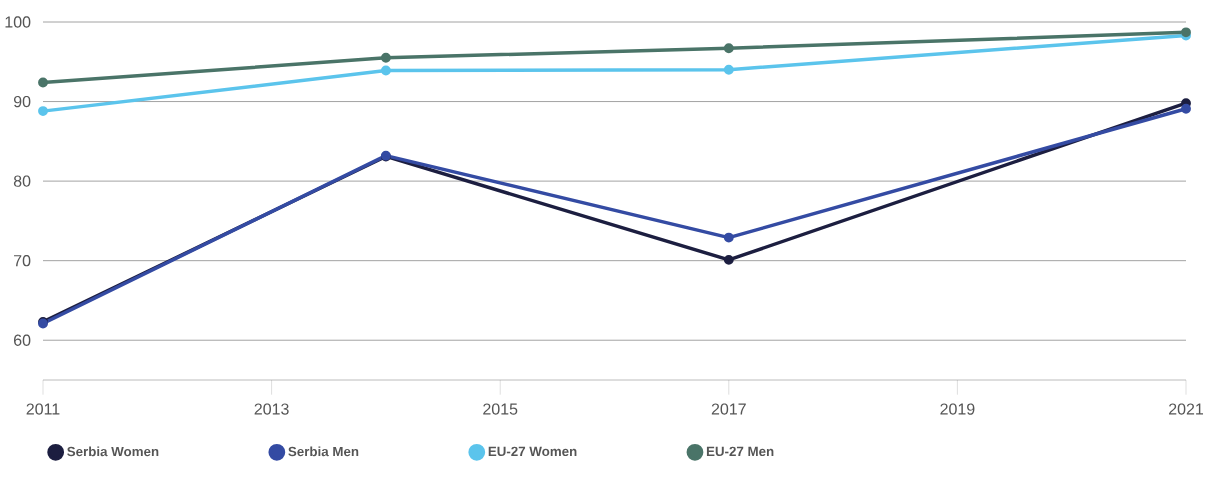 Image resolution: width=1214 pixels, height=480 pixels. What do you see at coordinates (43, 409) in the screenshot?
I see `x-tick-label: 2011` at bounding box center [43, 409].